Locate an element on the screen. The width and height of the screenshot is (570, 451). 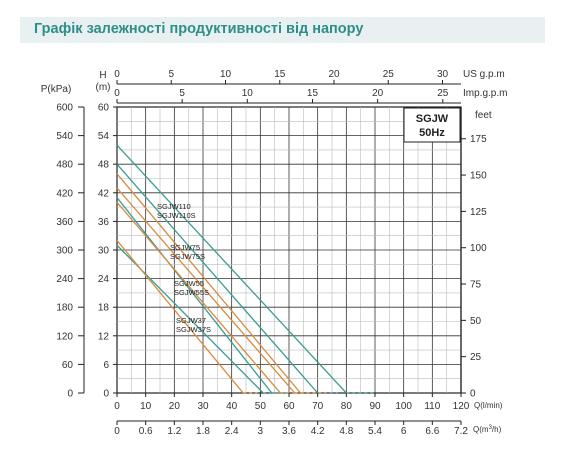
series-label-sgjw110s: SGJW110S is located at coordinates (176, 215).